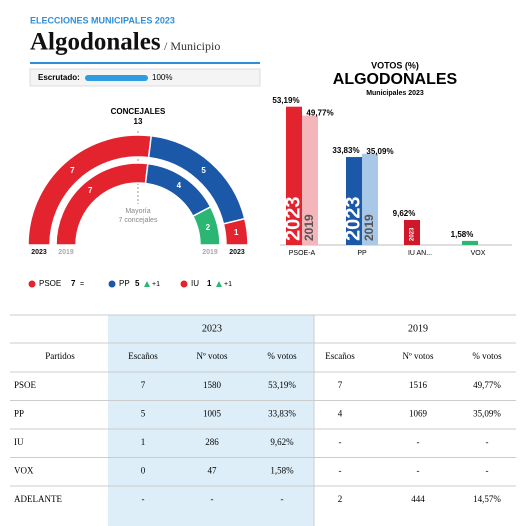 This screenshot has height=526, width=526. Describe the element at coordinates (212, 442) in the screenshot. I see `cell: 286` at that location.